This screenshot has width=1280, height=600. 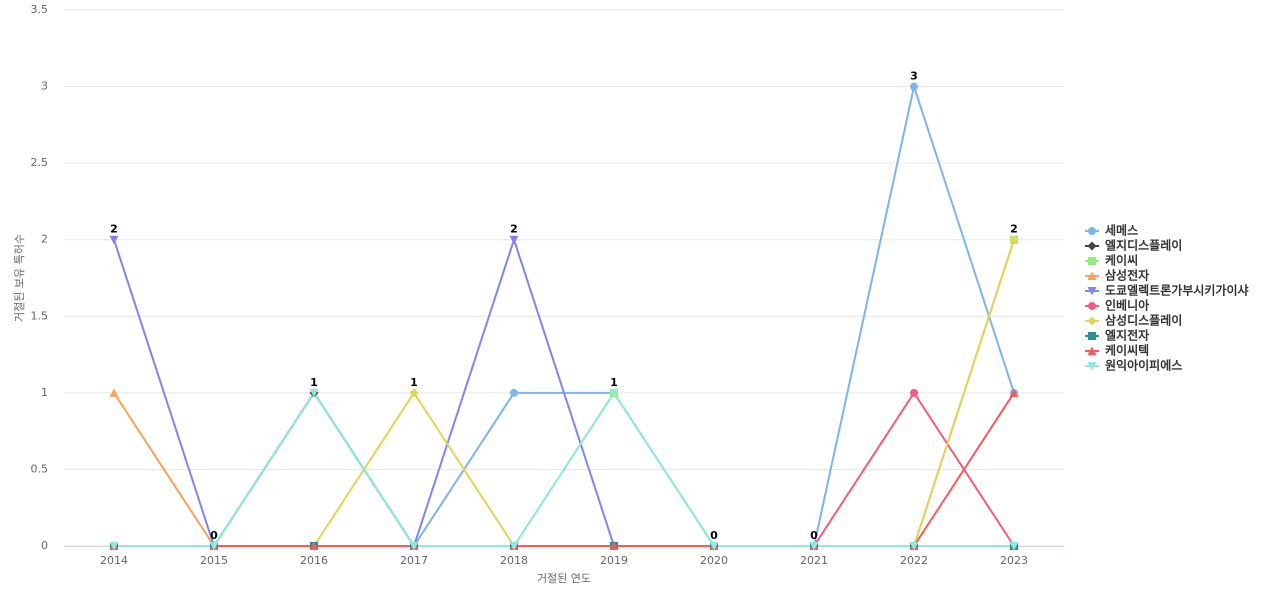 I want to click on x-tick-label: 2015, so click(x=214, y=560).